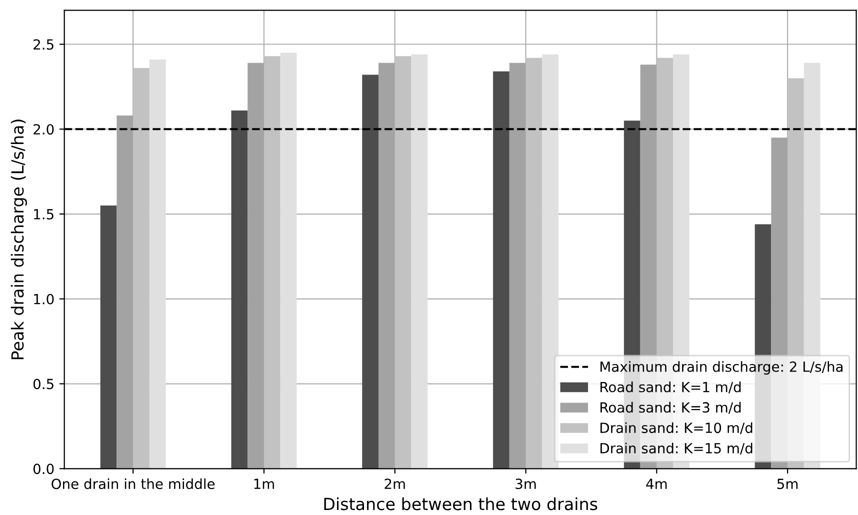 The height and width of the screenshot is (515, 858). What do you see at coordinates (44, 44) in the screenshot?
I see `y-tick-label: 2.5` at bounding box center [44, 44].